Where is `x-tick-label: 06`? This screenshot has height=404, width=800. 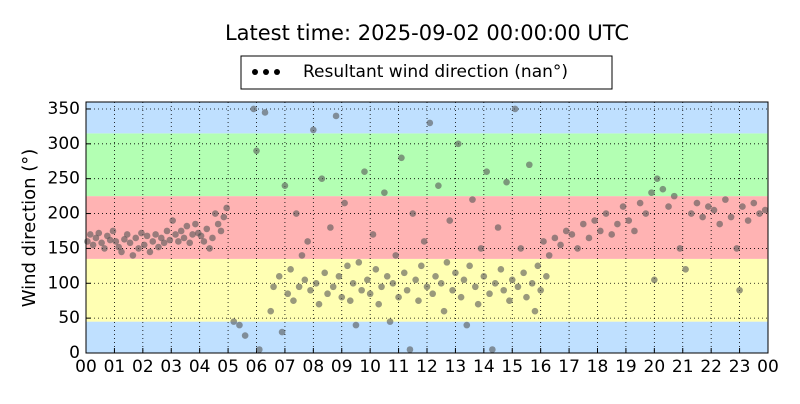
x-tick-label: 06 is located at coordinates (257, 367).